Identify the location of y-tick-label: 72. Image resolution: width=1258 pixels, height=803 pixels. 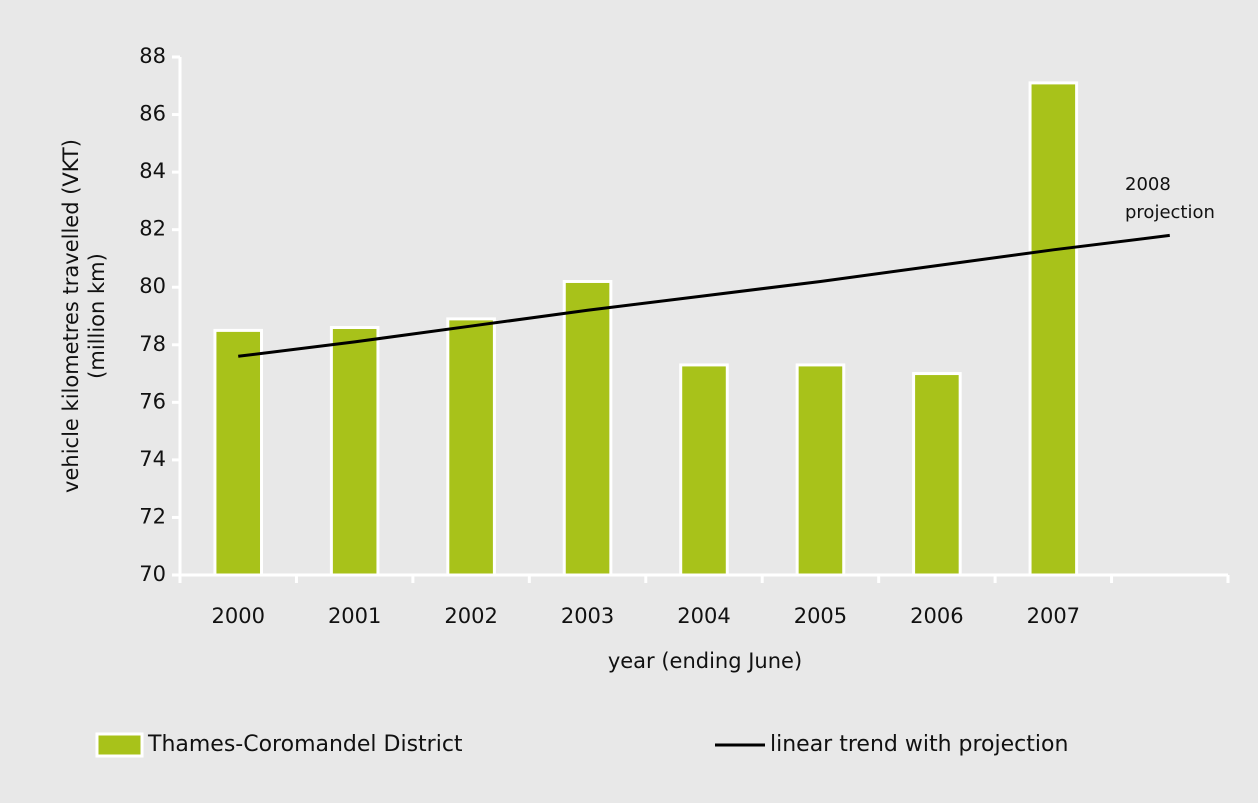
(152, 516).